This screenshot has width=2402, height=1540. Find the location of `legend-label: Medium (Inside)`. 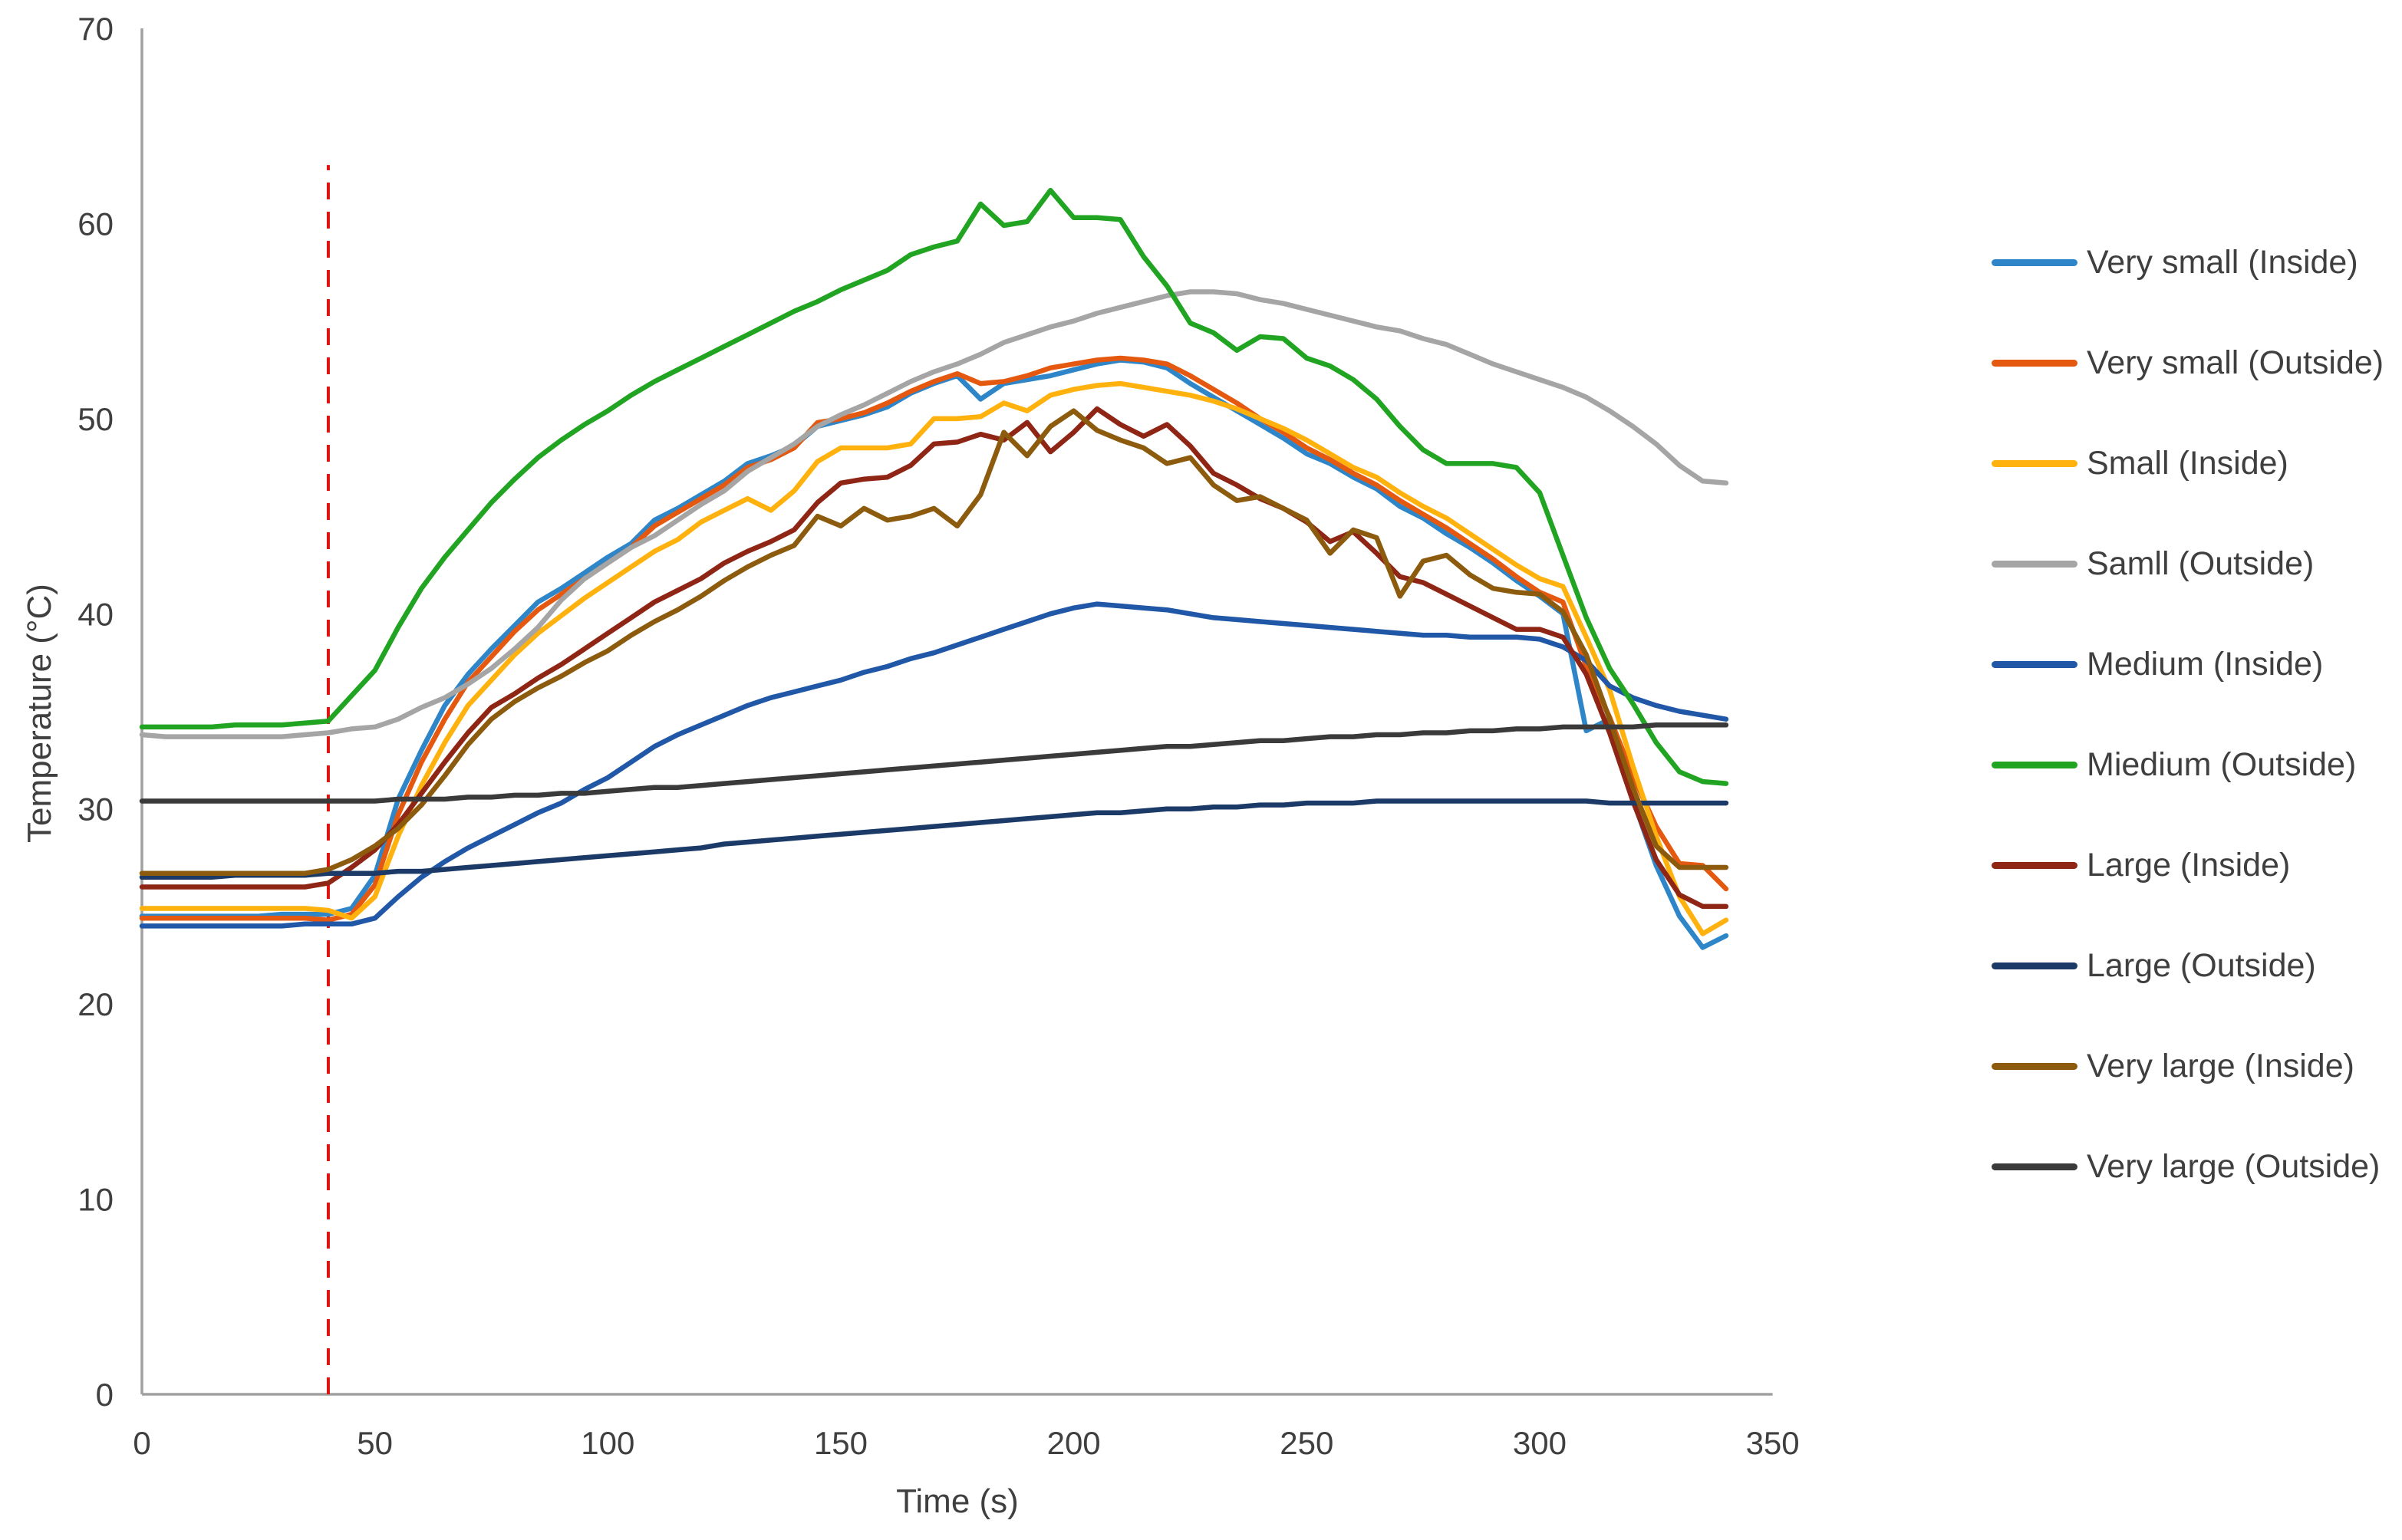

legend-label: Medium (Inside) is located at coordinates (2205, 664).